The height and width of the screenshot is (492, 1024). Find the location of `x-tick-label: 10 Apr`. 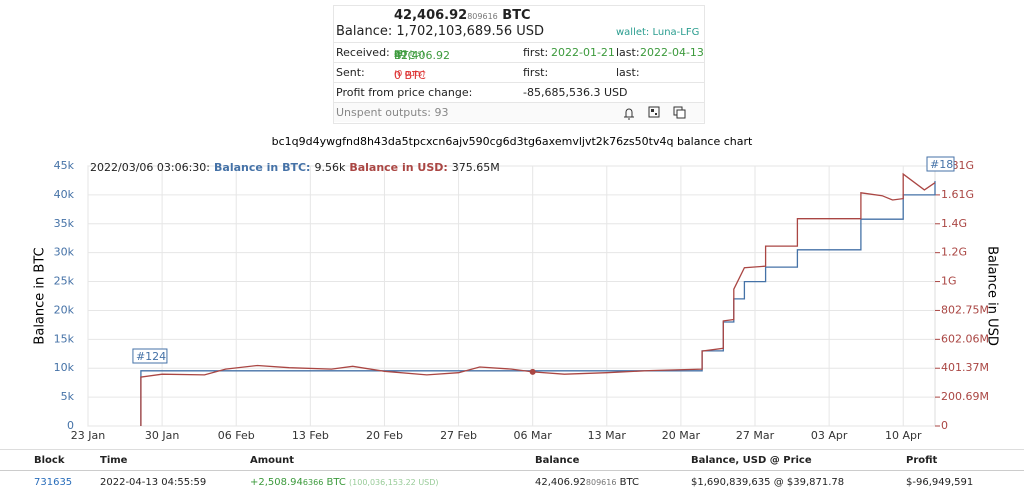

x-tick-label: 10 Apr is located at coordinates (903, 435).